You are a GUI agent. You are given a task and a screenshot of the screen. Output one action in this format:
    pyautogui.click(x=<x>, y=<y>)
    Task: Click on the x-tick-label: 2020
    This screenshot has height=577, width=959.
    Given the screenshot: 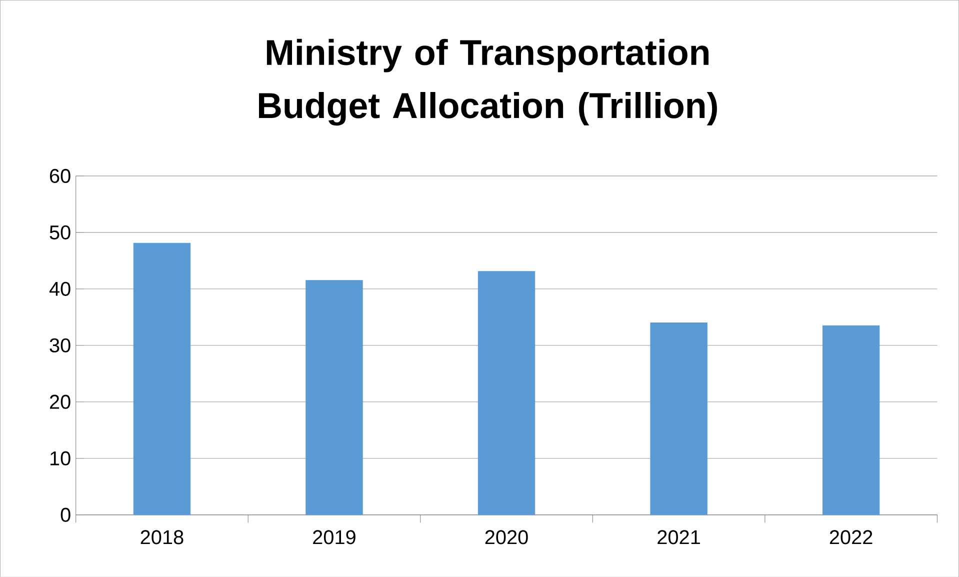 What is the action you would take?
    pyautogui.click(x=506, y=537)
    